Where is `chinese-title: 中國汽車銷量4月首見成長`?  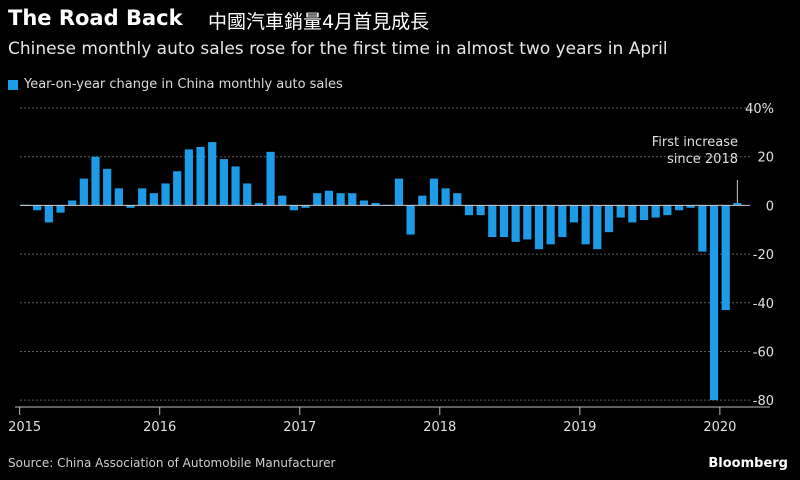 chinese-title: 中國汽車銷量4月首見成長 is located at coordinates (319, 22).